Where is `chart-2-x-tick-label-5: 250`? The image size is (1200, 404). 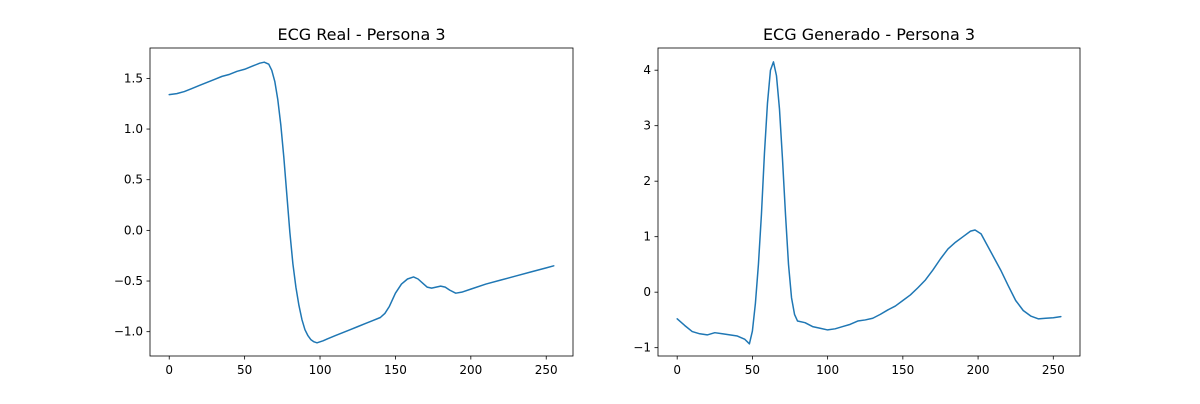 chart-2-x-tick-label-5: 250 is located at coordinates (1053, 370).